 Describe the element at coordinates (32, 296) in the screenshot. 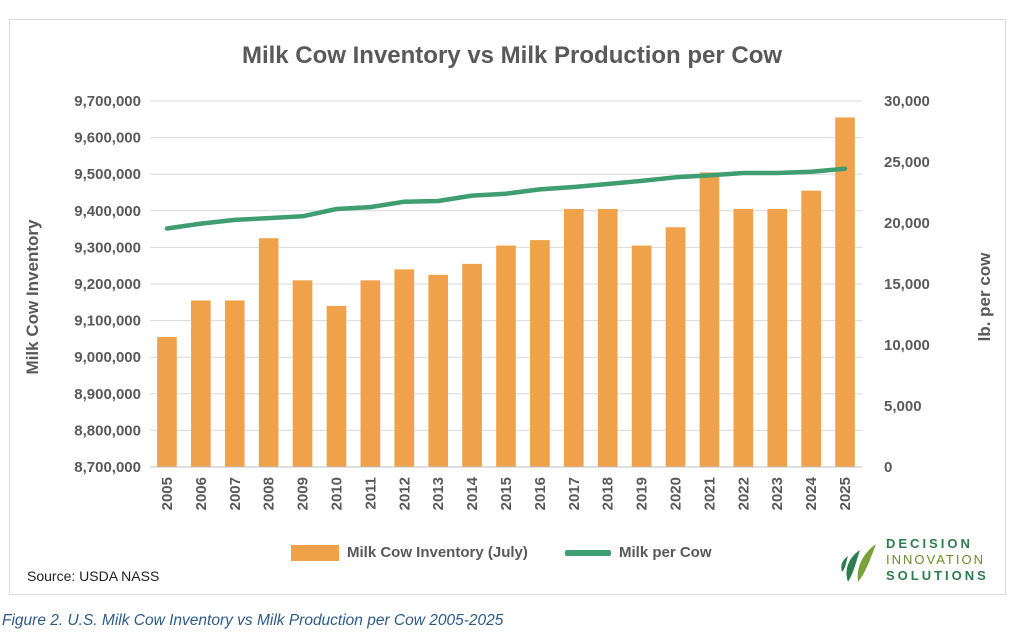

I see `y-axis-left-label: Milk Cow Inventory` at that location.